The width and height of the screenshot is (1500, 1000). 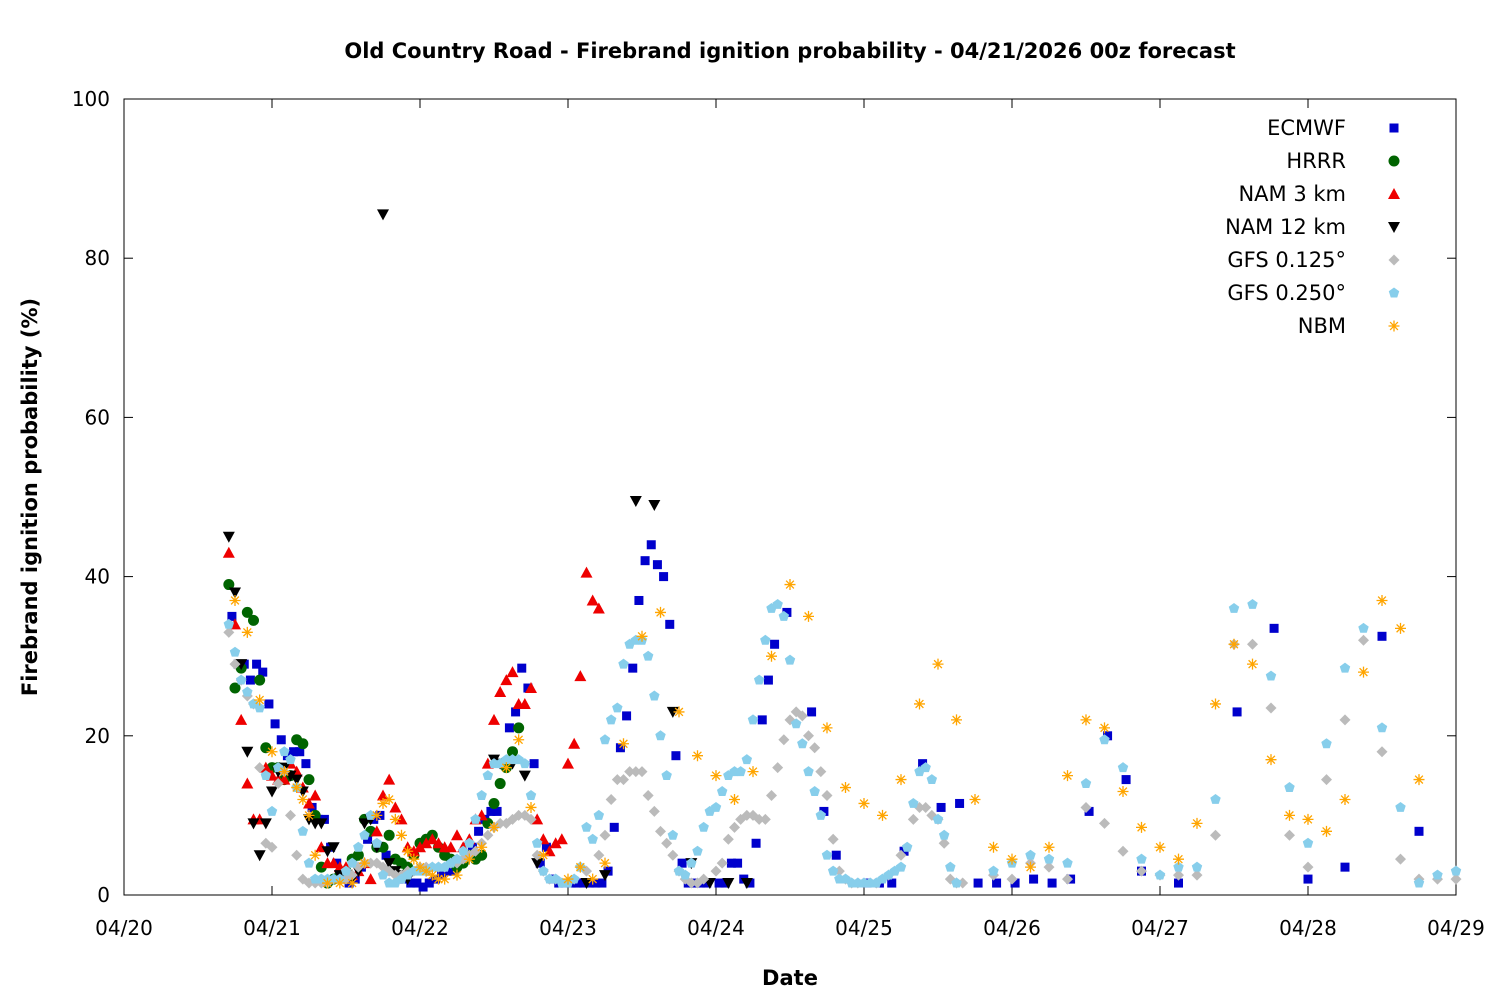 I want to click on legend-label: ECMWF, so click(x=1306, y=128).